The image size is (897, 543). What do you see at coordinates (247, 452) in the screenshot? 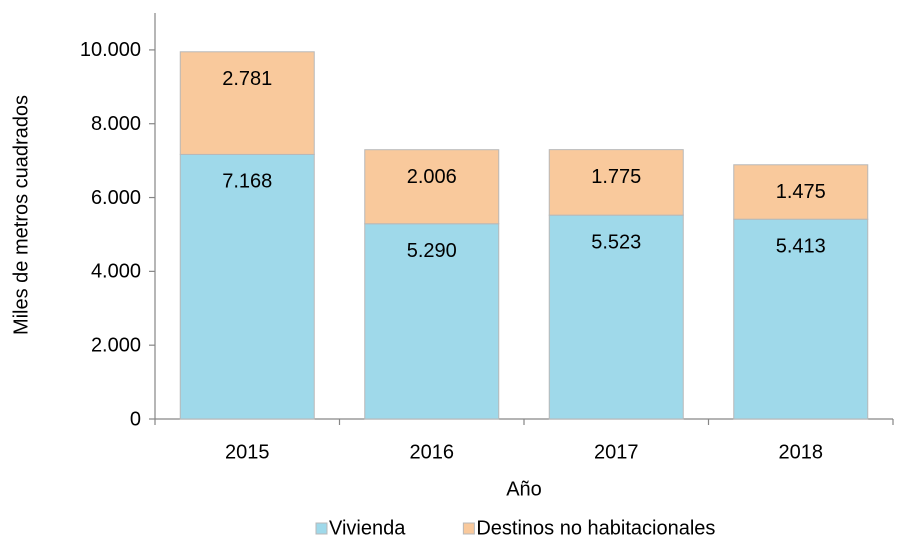
I see `x-tick-label: 2015` at bounding box center [247, 452].